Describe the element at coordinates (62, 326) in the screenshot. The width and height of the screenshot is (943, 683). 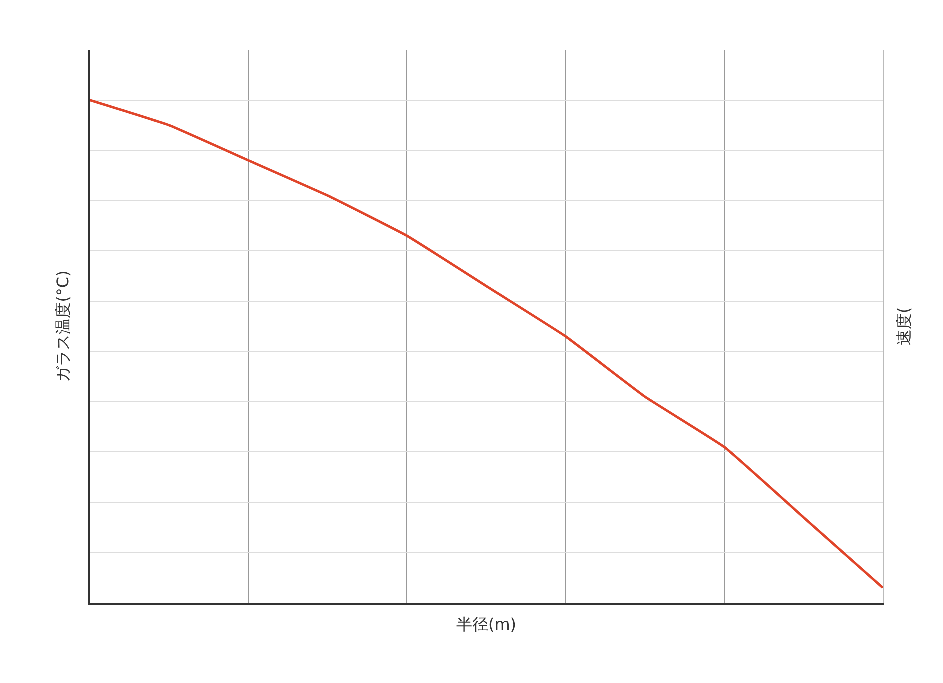
I see `y-axis-title: ガラス温度(°C)` at that location.